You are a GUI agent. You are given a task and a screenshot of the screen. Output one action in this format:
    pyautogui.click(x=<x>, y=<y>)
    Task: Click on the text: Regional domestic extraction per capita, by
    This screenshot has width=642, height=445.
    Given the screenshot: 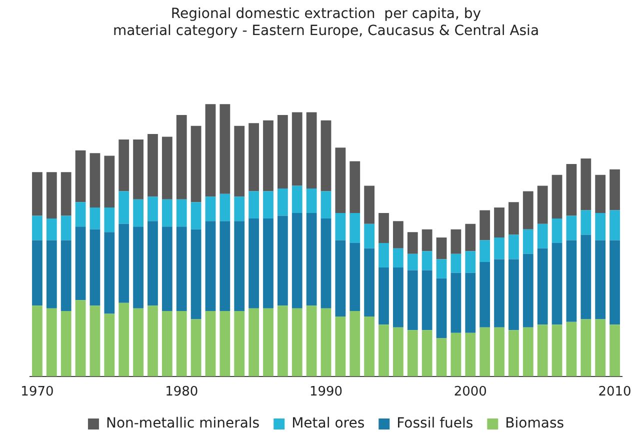 What is the action you would take?
    pyautogui.click(x=326, y=14)
    